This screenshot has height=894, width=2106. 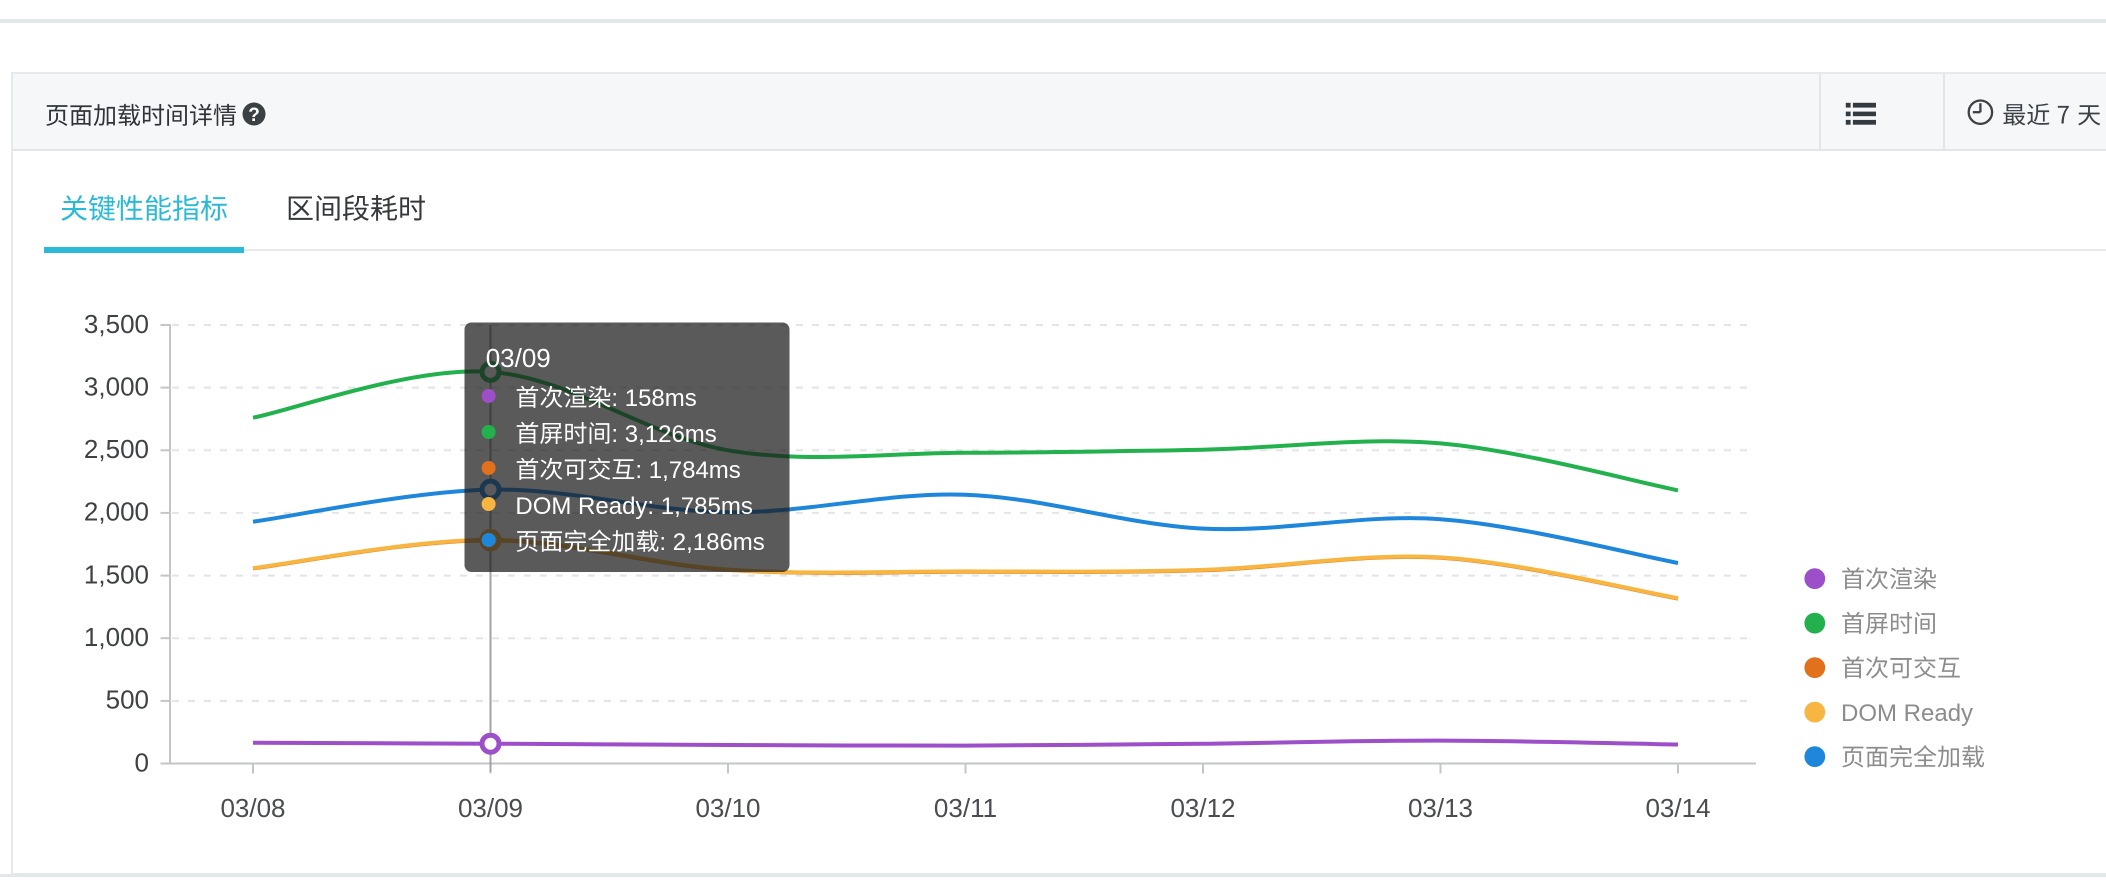 What do you see at coordinates (1907, 713) in the screenshot?
I see `svg-text: DOM Ready` at bounding box center [1907, 713].